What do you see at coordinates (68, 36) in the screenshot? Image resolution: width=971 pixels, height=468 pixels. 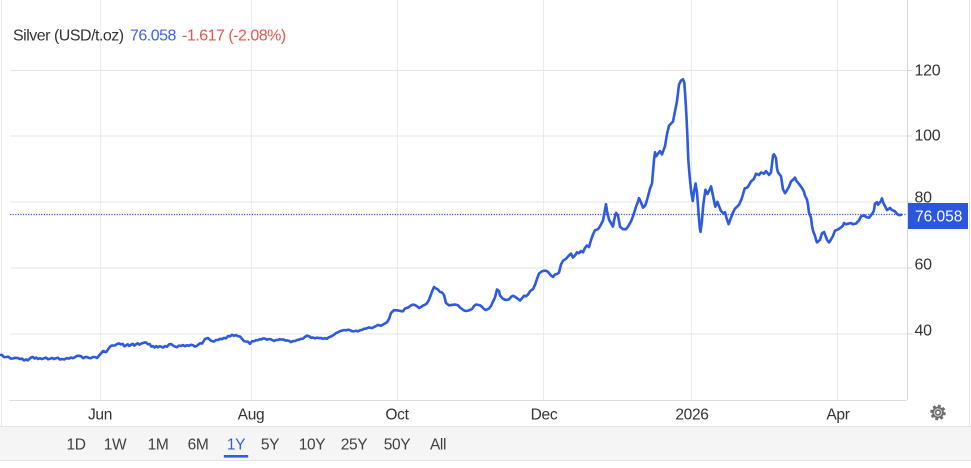 I see `svg-text: Silver (USD/t.oz)` at bounding box center [68, 36].